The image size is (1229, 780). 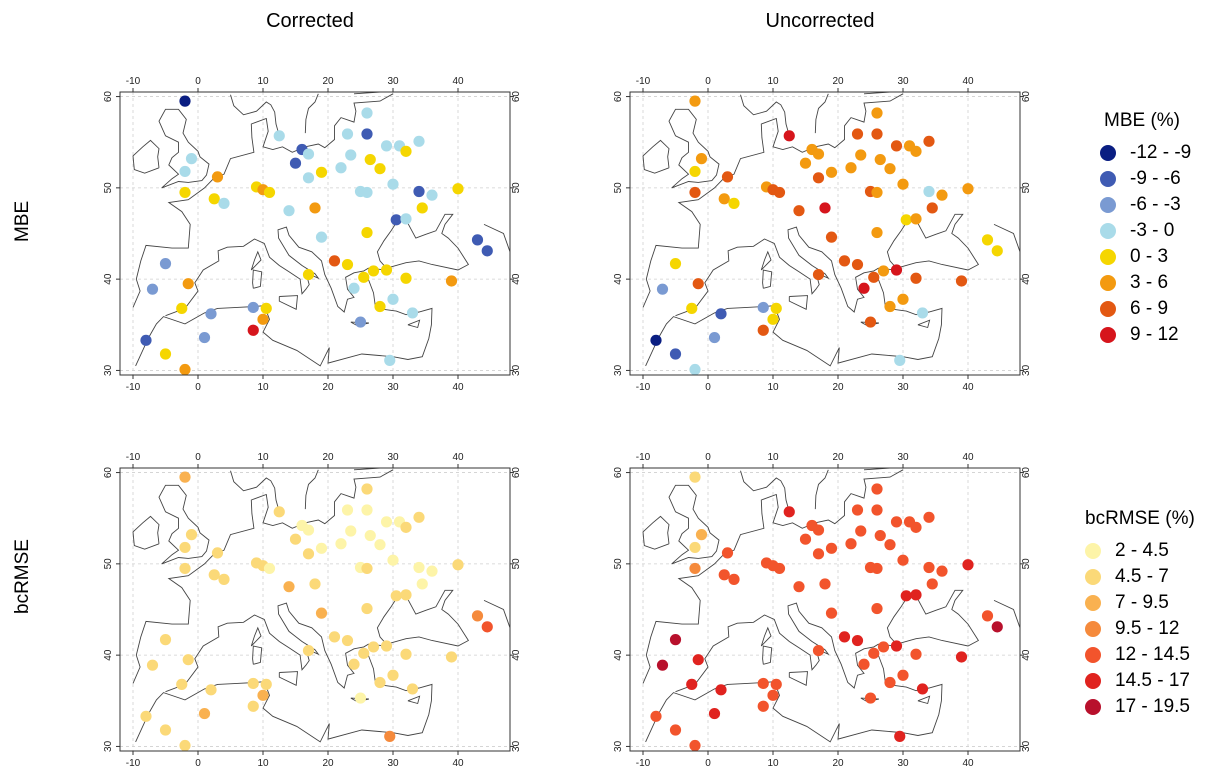 What do you see at coordinates (708, 457) in the screenshot?
I see `x-tick-label: 0` at bounding box center [708, 457].